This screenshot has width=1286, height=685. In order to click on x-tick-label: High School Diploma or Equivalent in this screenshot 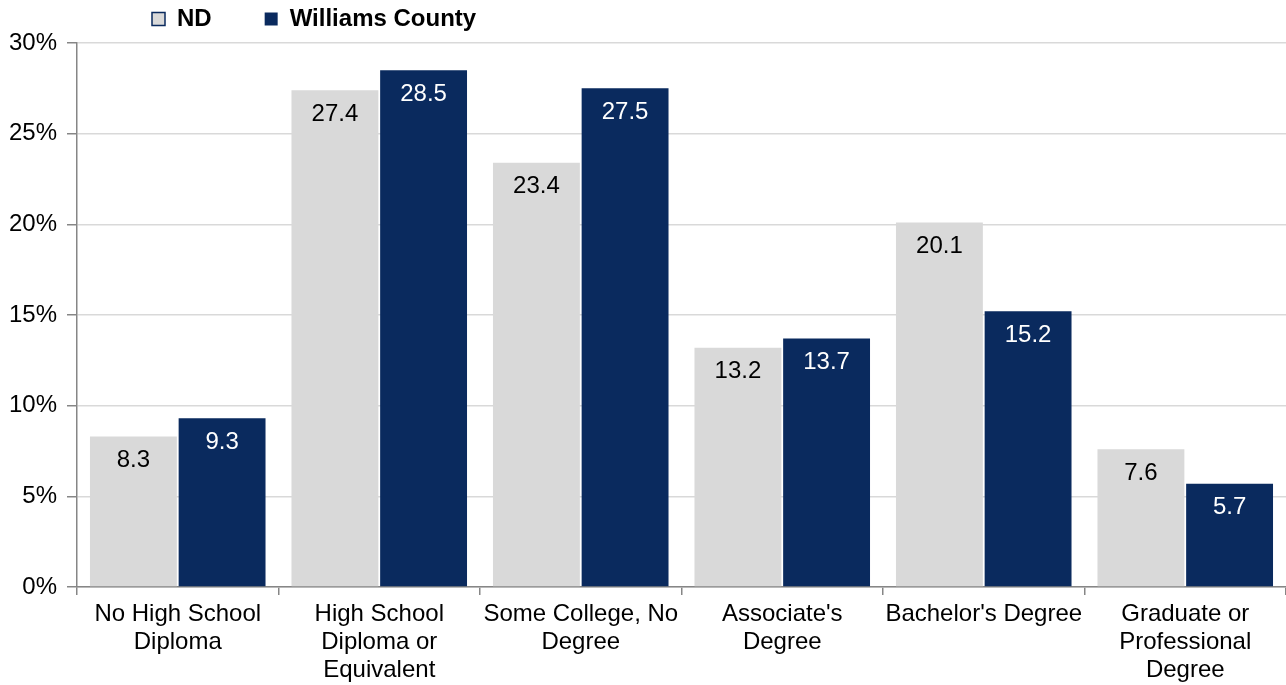, I will do `click(379, 640)`.